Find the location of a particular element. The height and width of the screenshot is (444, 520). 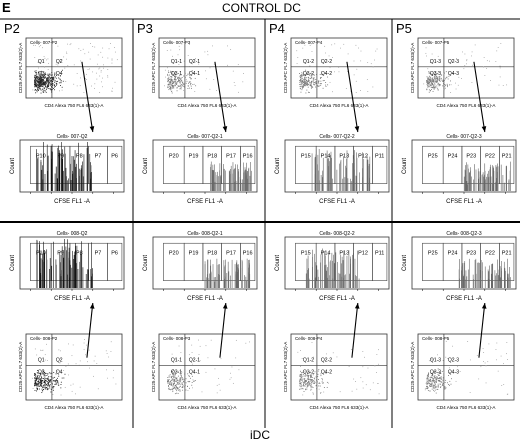

scatter-plot-title: Cells- 008-P4 is located at coordinates (309, 338).